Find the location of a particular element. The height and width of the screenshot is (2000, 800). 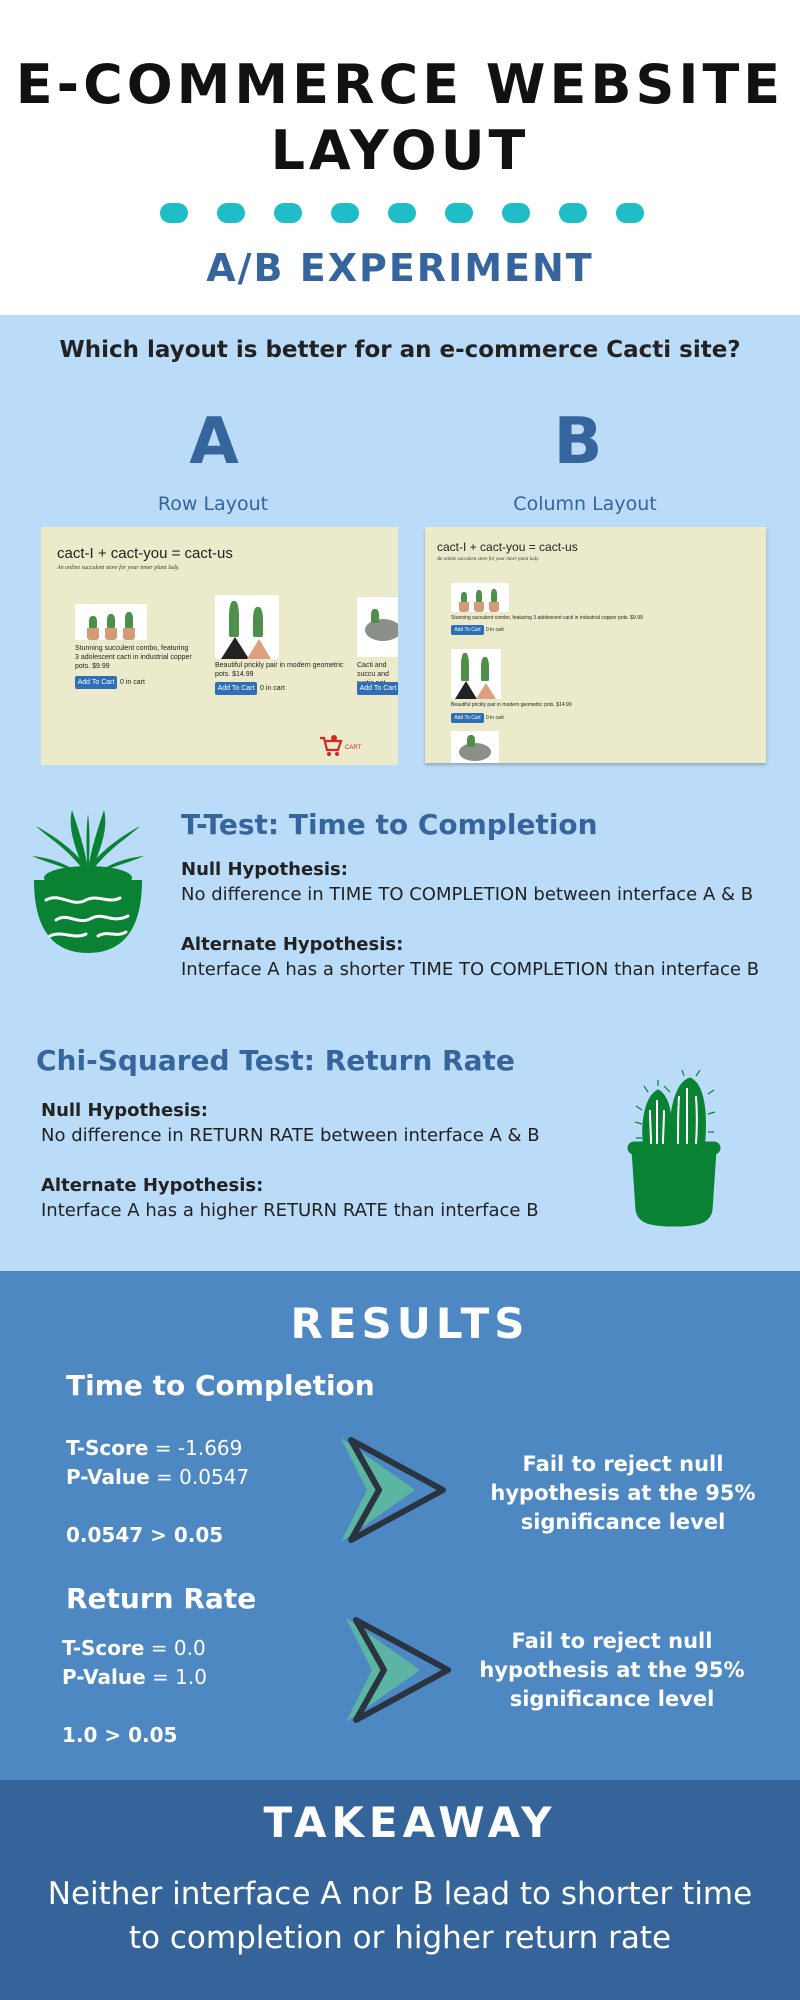

variant-b-name: Column Layout is located at coordinates (585, 504).